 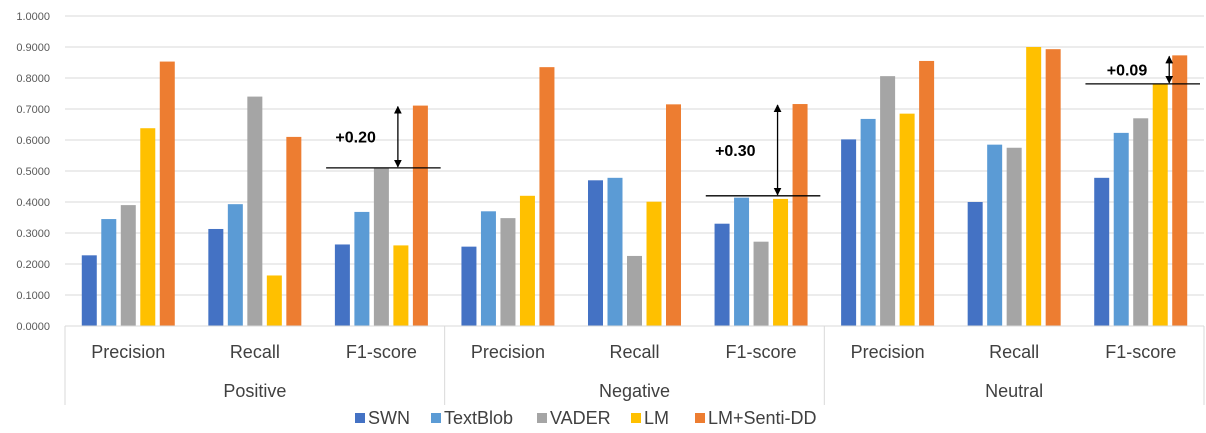 What do you see at coordinates (33, 203) in the screenshot?
I see `y-tick-label: 0.4000` at bounding box center [33, 203].